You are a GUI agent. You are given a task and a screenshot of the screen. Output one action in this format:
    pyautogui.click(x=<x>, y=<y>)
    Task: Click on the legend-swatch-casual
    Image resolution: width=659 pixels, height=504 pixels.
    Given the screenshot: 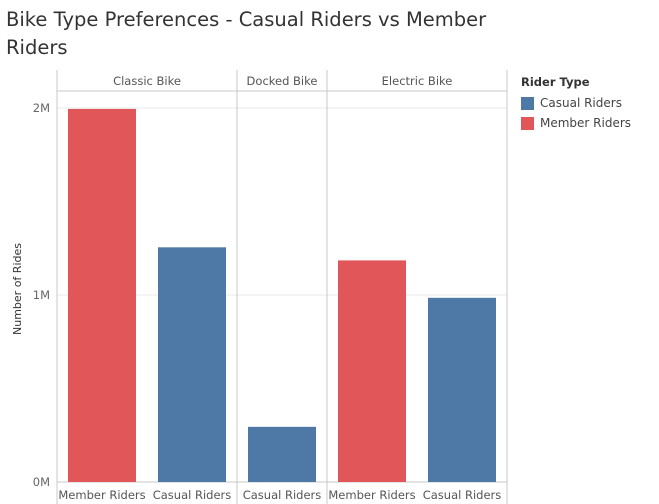 What is the action you would take?
    pyautogui.click(x=527, y=103)
    